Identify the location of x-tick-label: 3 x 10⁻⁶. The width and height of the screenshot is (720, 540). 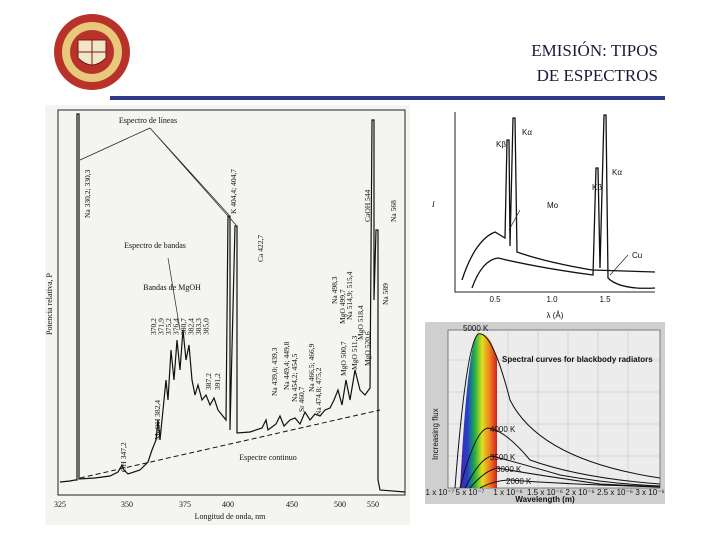
(649, 492).